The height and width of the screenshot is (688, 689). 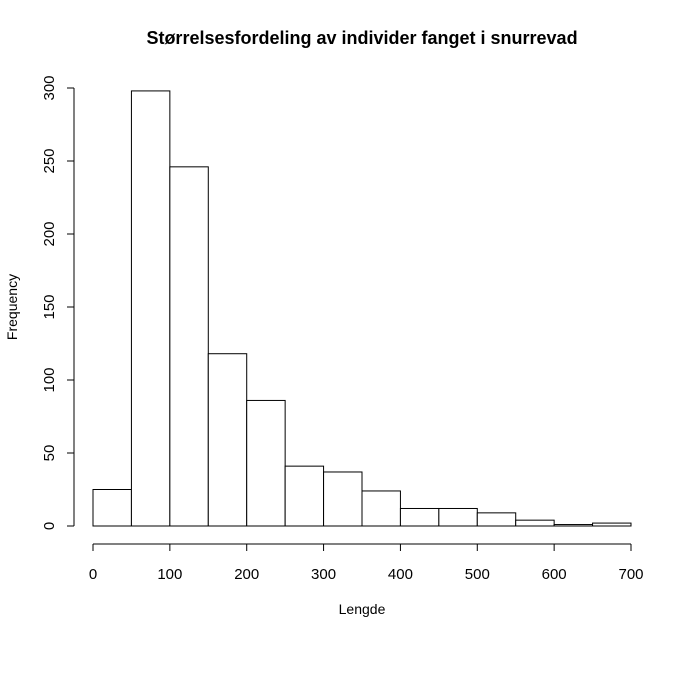 I want to click on x-tick-label-500: 500, so click(x=477, y=574).